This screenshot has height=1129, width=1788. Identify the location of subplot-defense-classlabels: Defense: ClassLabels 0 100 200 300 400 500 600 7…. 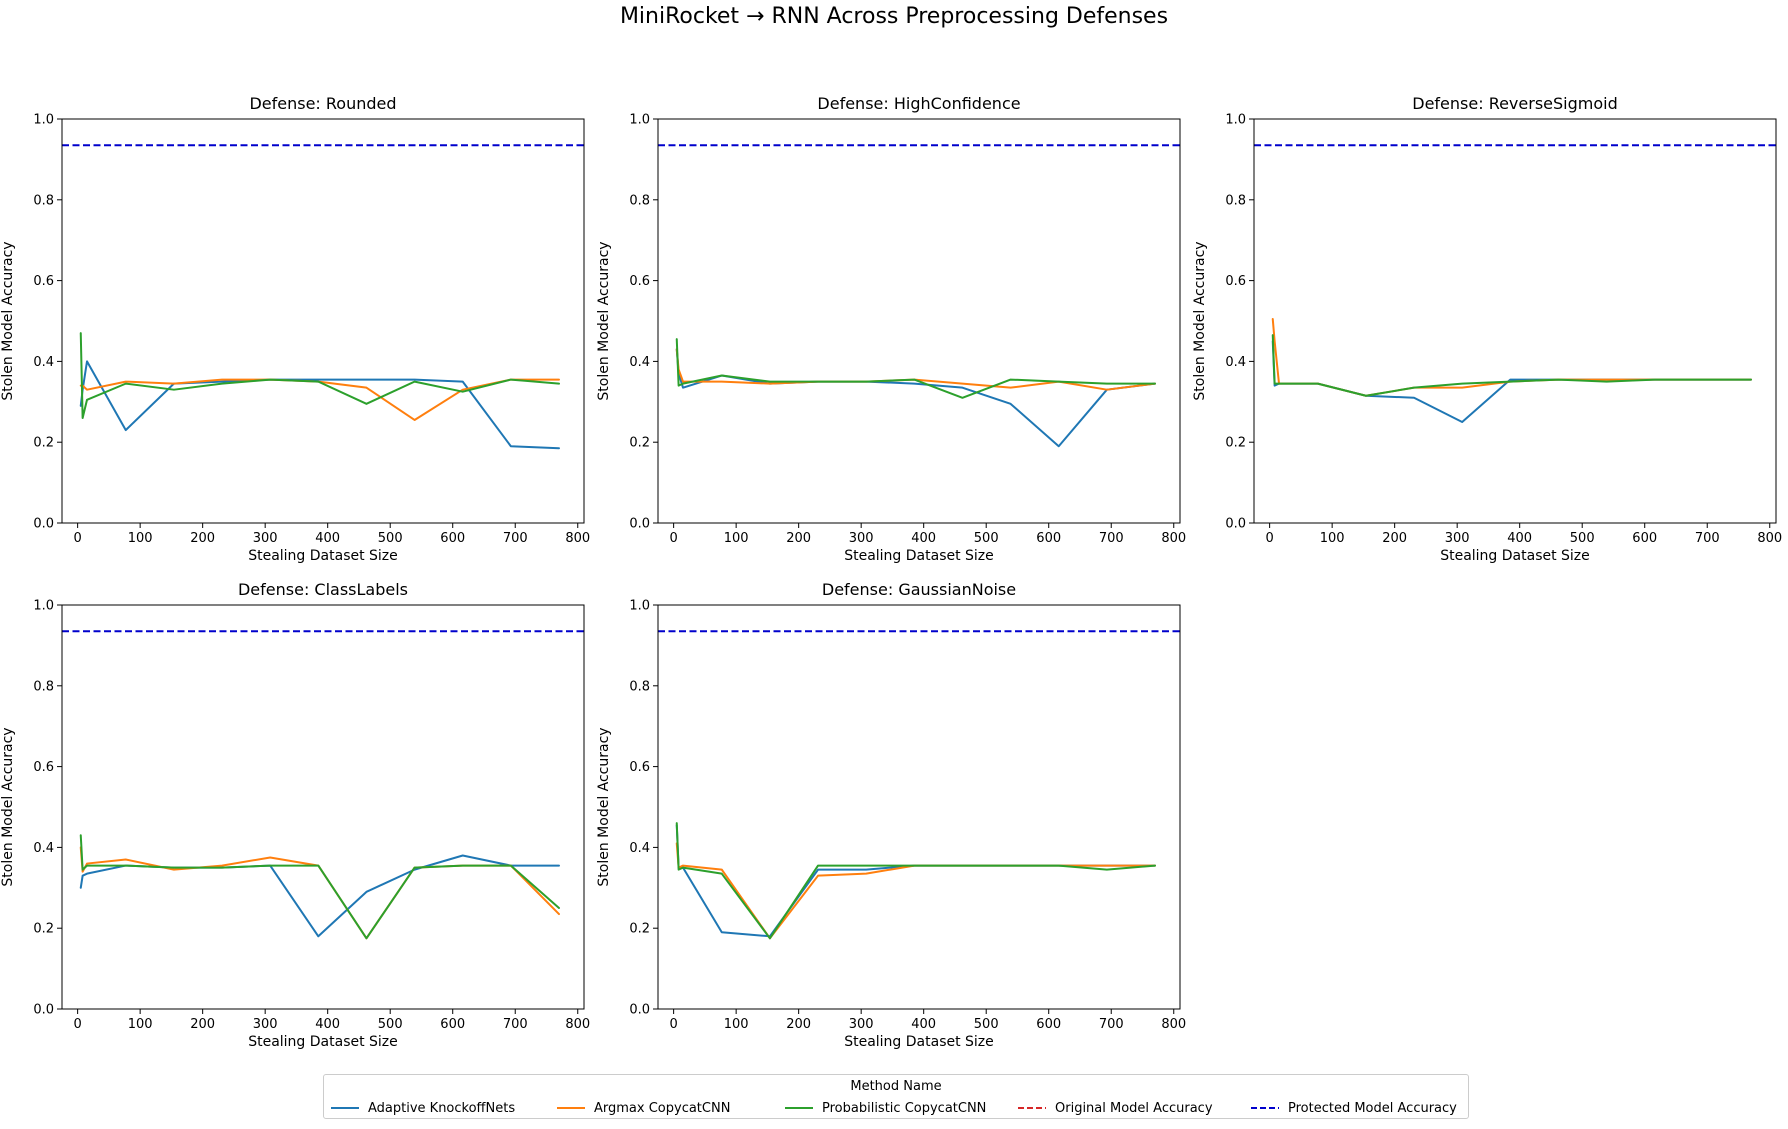
(295, 815).